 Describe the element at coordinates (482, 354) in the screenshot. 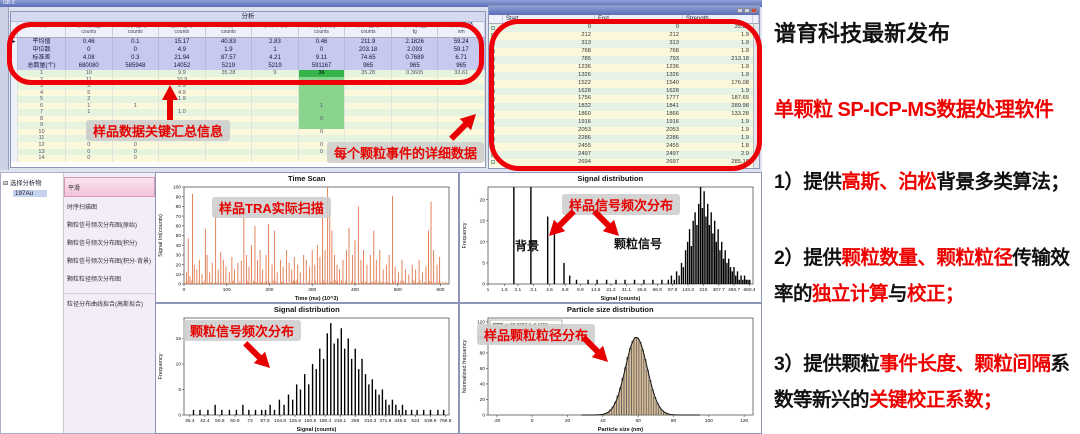

I see `svg-text: 80` at that location.